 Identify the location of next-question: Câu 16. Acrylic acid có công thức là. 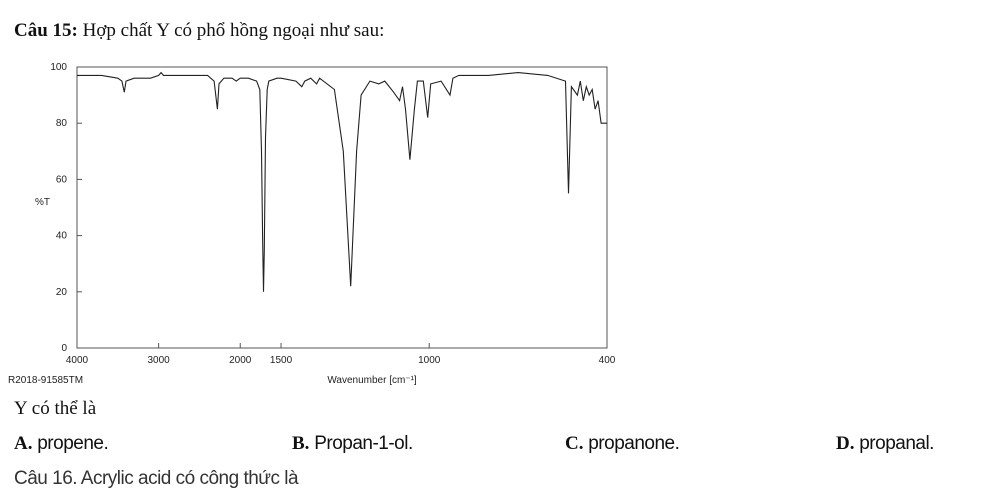
(156, 478).